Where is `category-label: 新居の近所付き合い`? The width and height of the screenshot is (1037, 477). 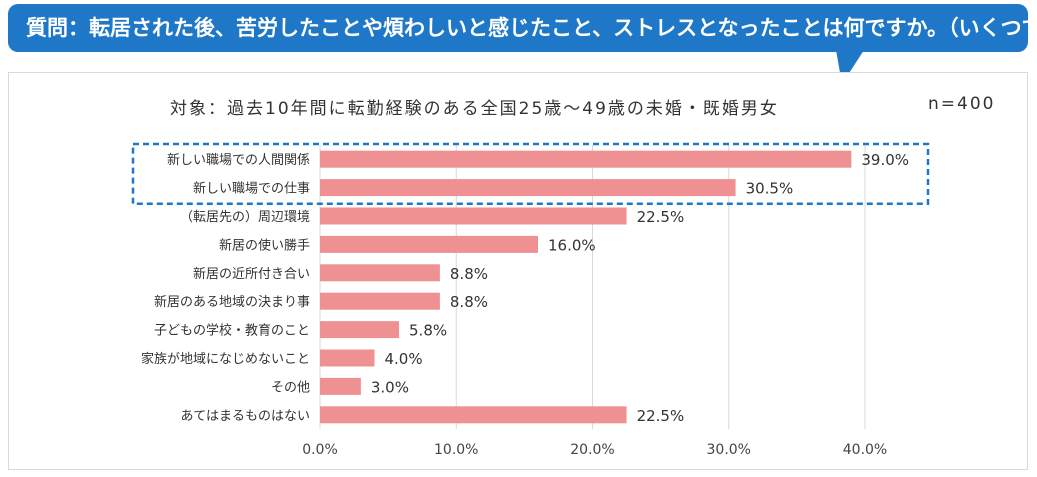
category-label: 新居の近所付き合い is located at coordinates (251, 274).